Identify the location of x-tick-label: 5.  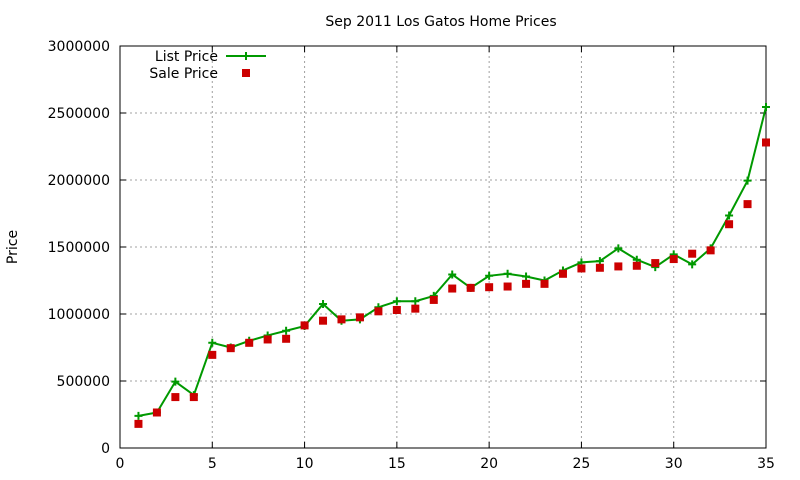
(212, 464).